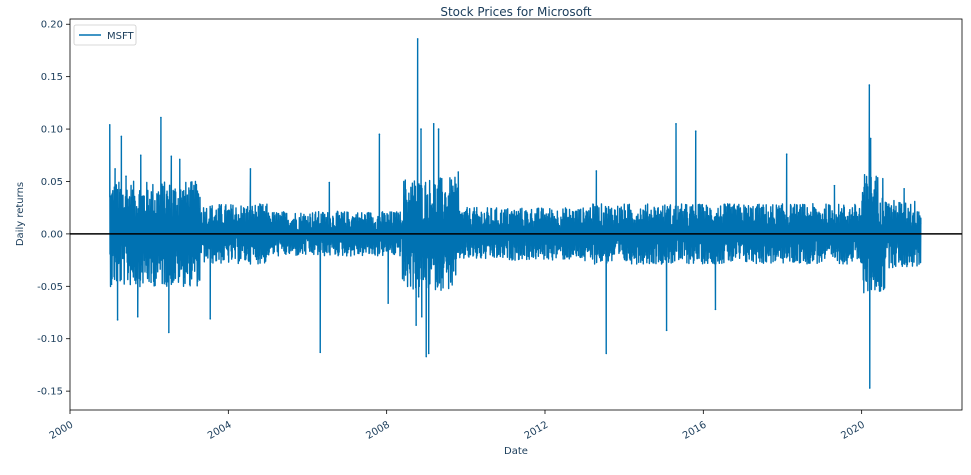 The image size is (971, 475). What do you see at coordinates (52, 25) in the screenshot?
I see `y-tick-label: 0.20` at bounding box center [52, 25].